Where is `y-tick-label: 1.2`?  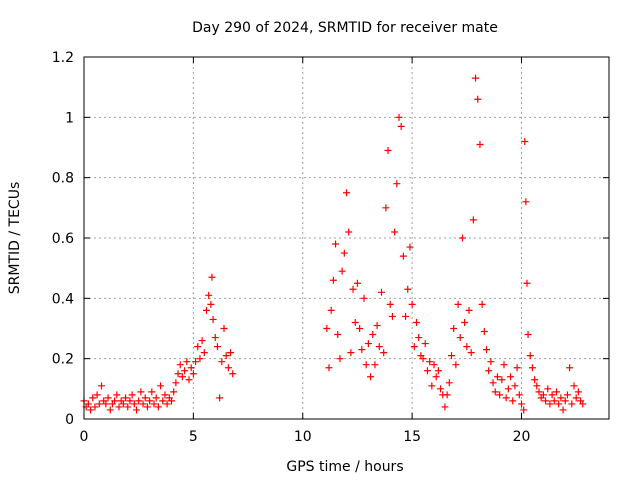
y-tick-label: 1.2 is located at coordinates (63, 58).